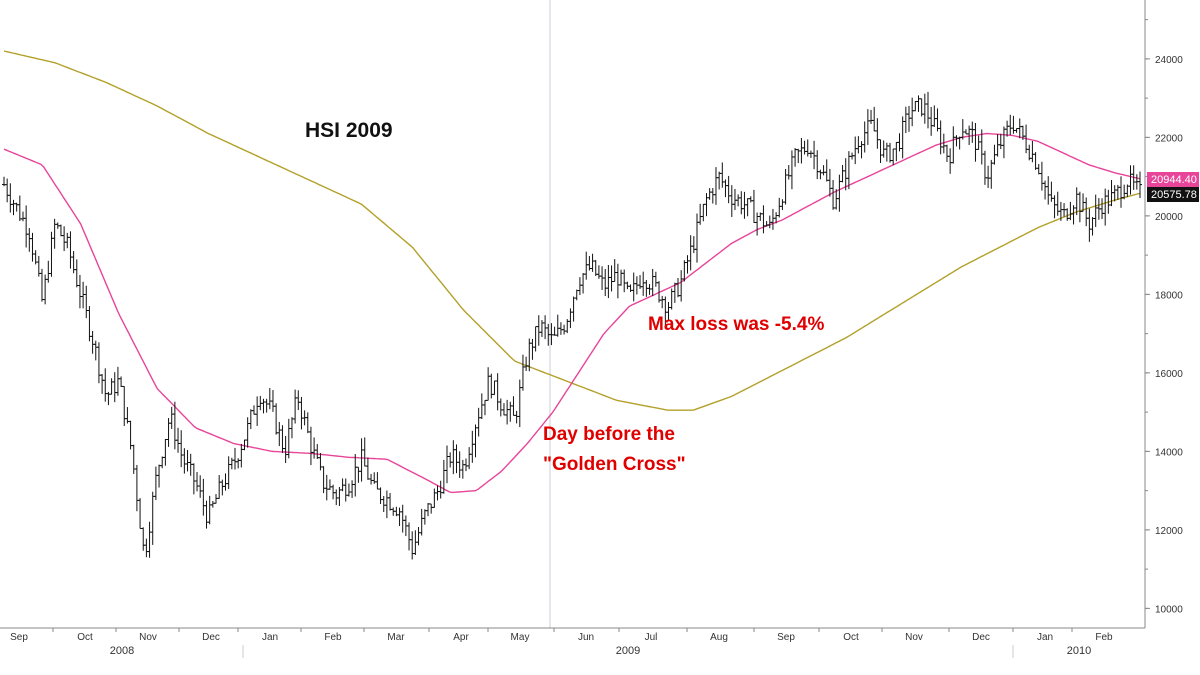 The image size is (1200, 675). Describe the element at coordinates (396, 637) in the screenshot. I see `x-month-label: Mar` at that location.